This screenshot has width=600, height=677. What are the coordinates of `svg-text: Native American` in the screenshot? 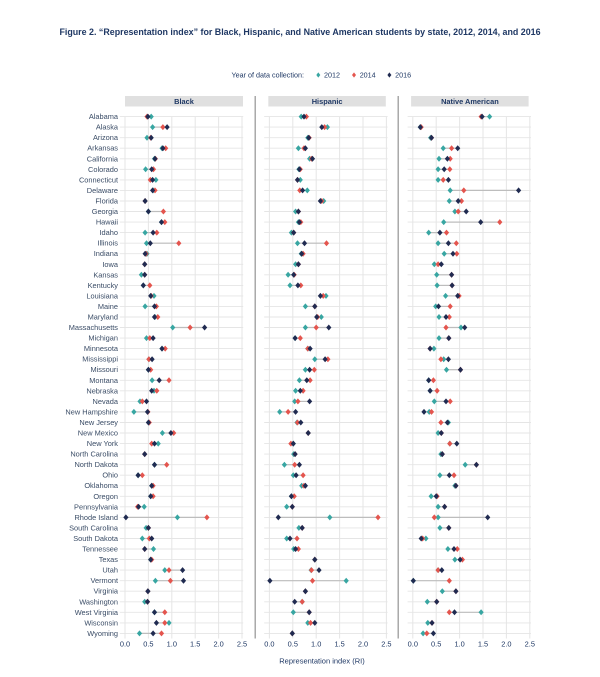 It's located at (470, 101).